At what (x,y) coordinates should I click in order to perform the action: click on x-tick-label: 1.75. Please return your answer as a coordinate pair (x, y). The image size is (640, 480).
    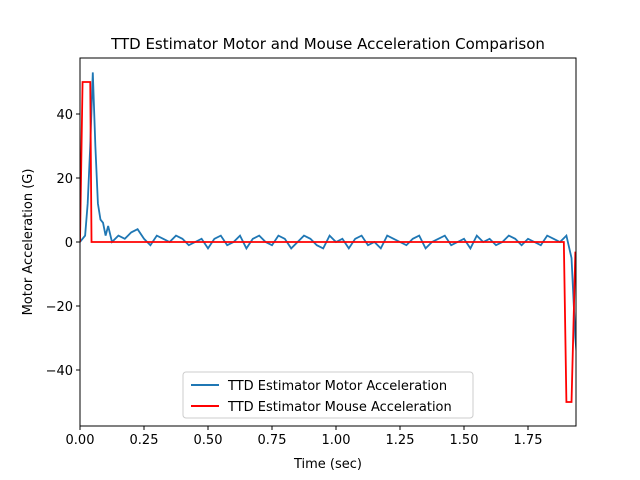
    Looking at the image, I should click on (528, 440).